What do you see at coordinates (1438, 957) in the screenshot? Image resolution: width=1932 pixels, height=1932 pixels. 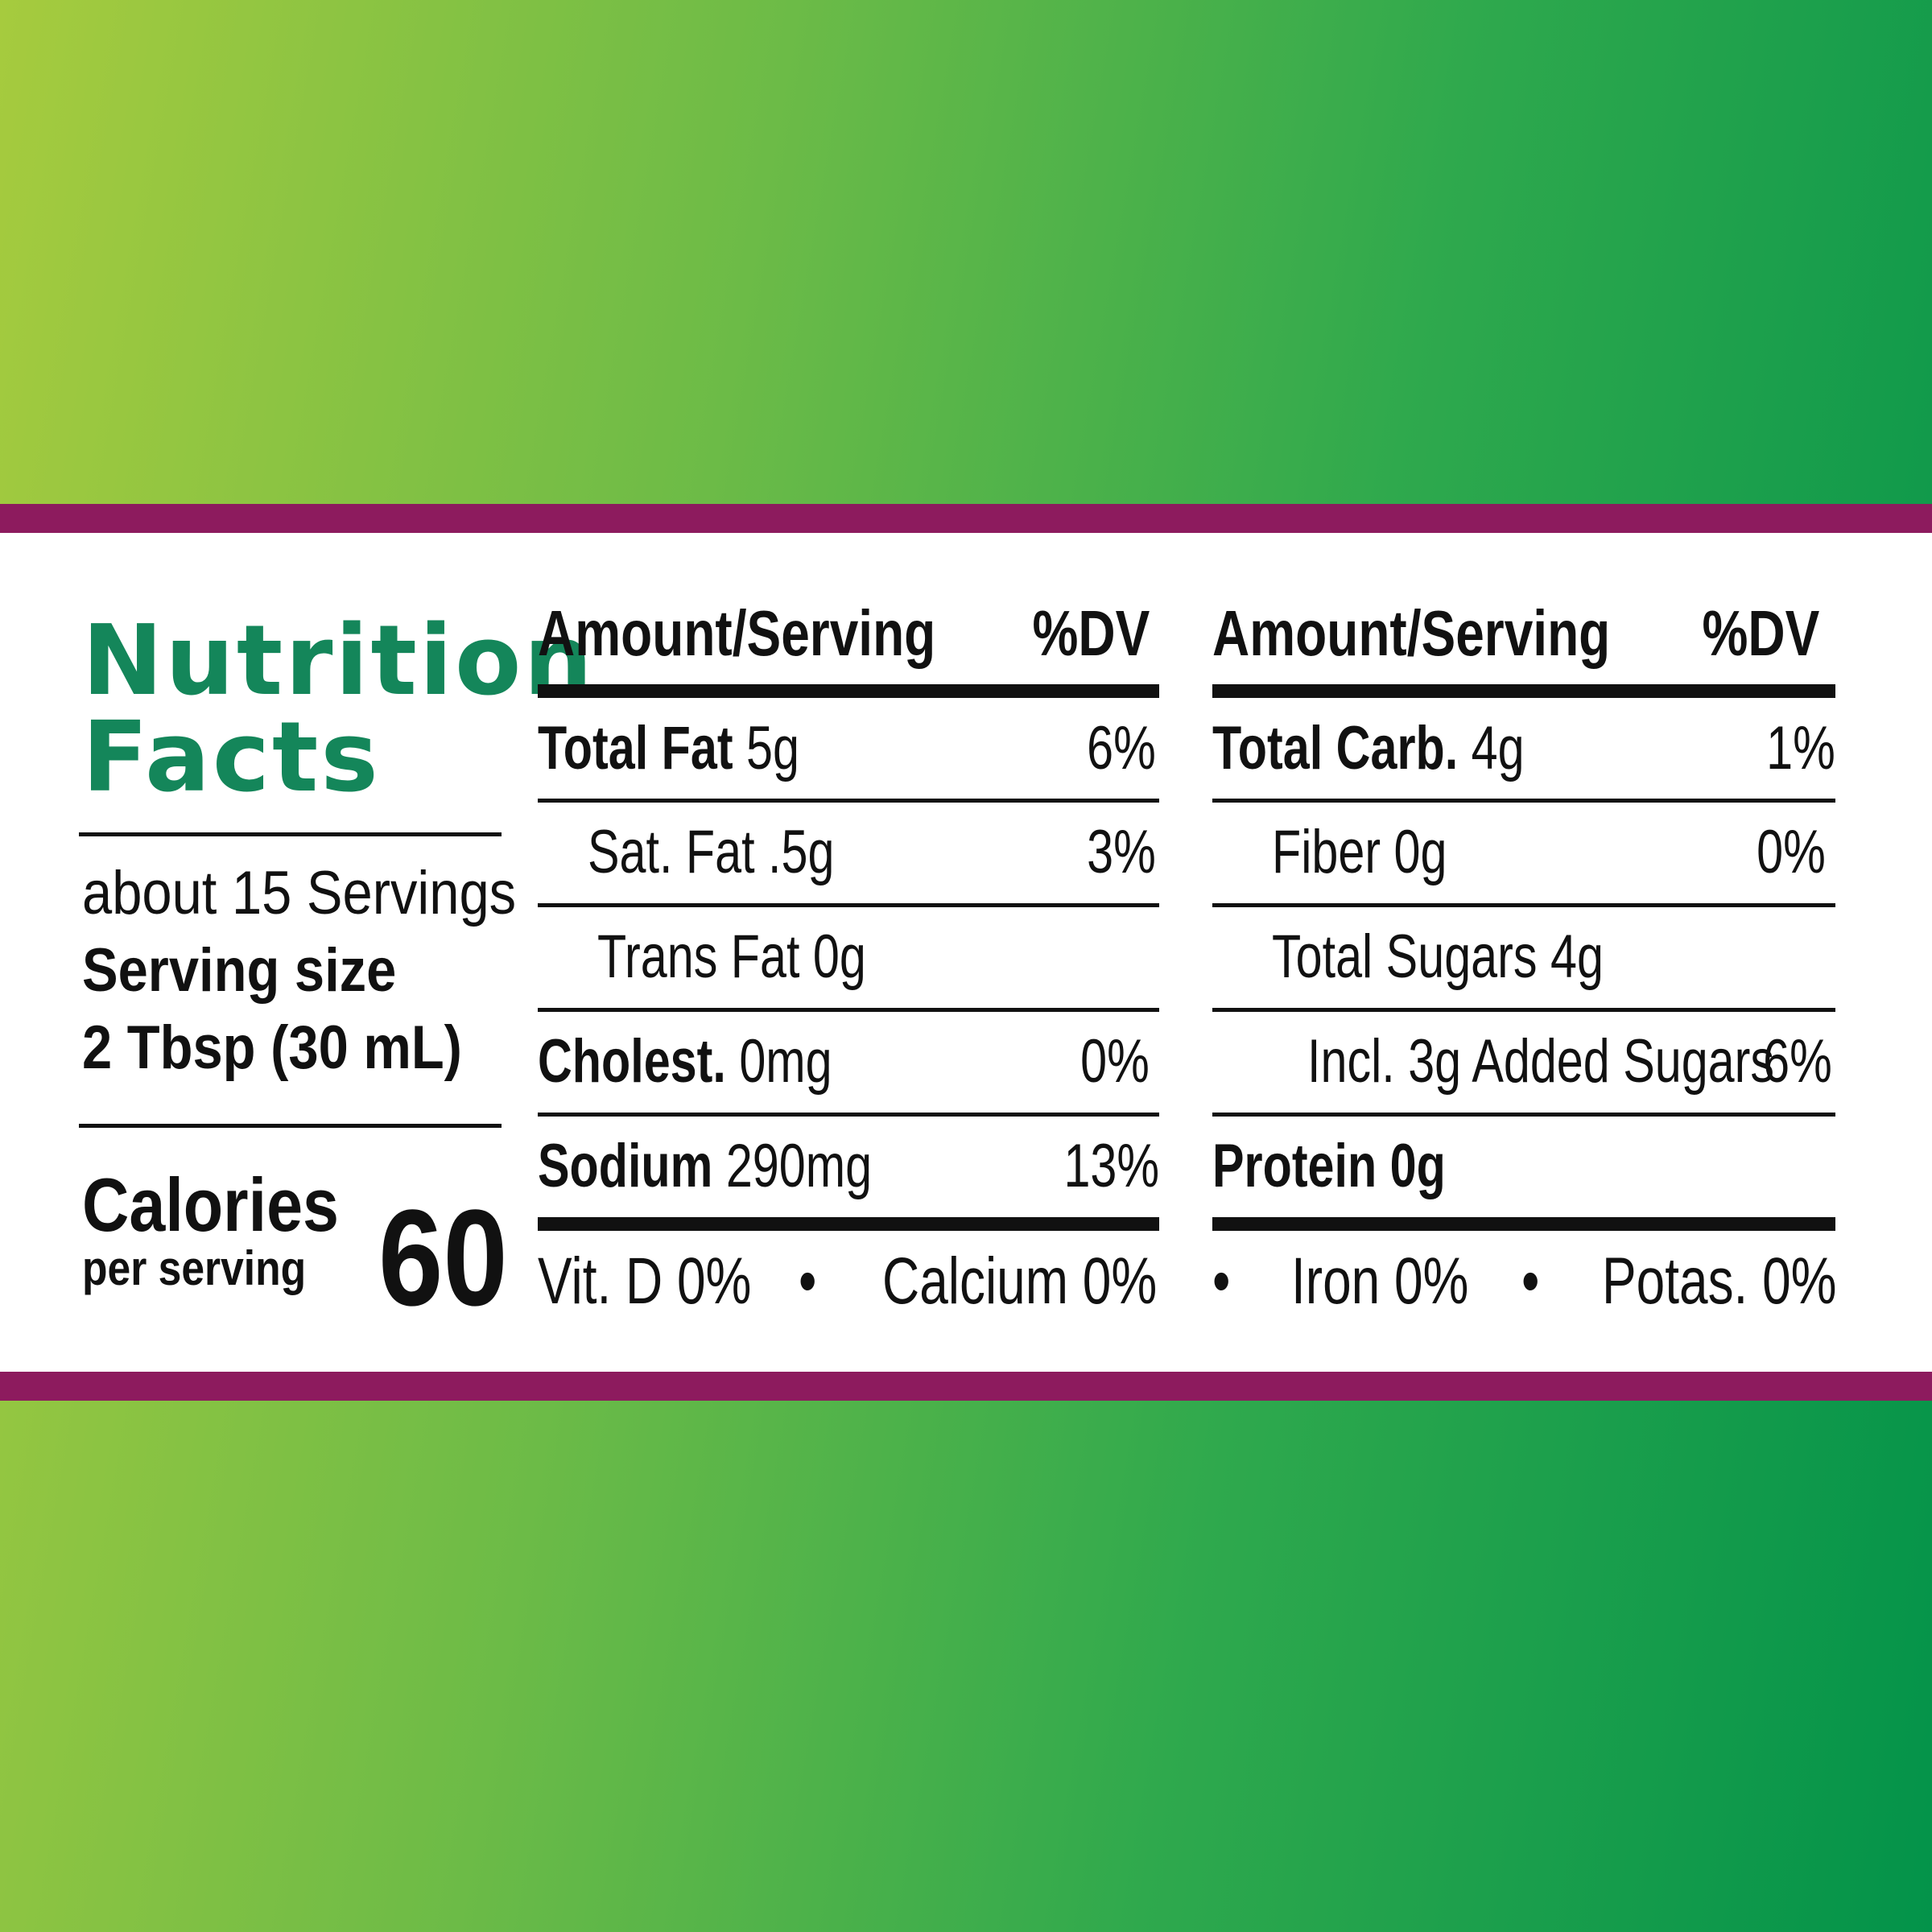 I see `nutrient-amount: Total Sugars 4g` at bounding box center [1438, 957].